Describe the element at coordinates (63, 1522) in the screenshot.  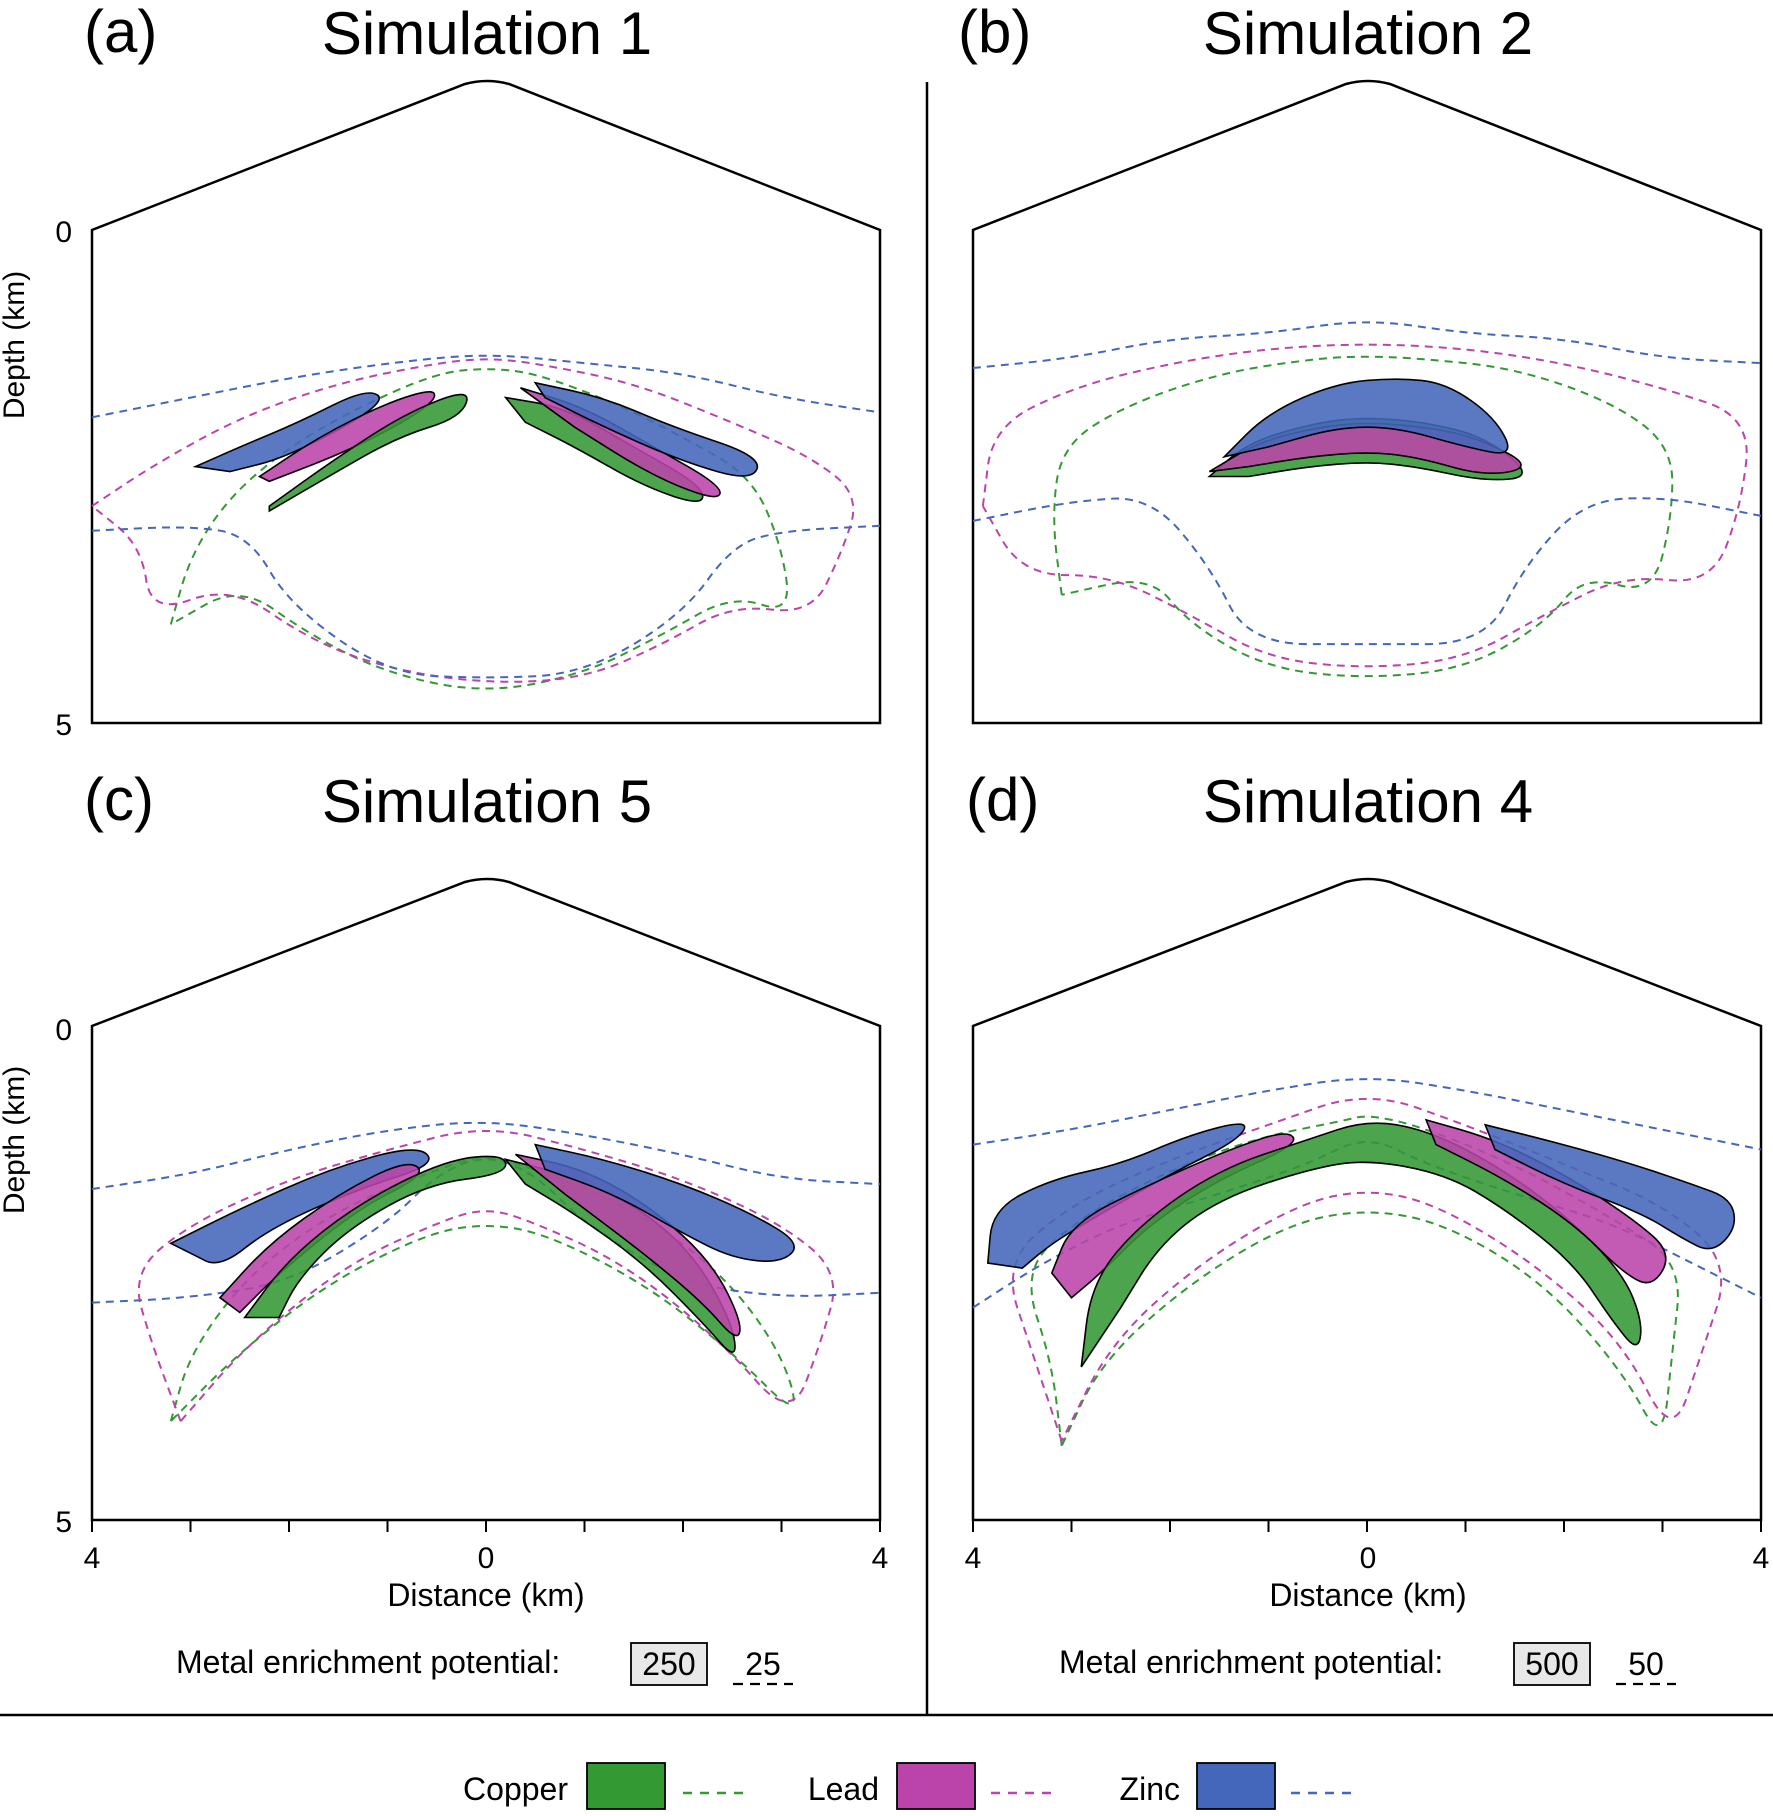
I see `ytick-5-c: 5` at that location.